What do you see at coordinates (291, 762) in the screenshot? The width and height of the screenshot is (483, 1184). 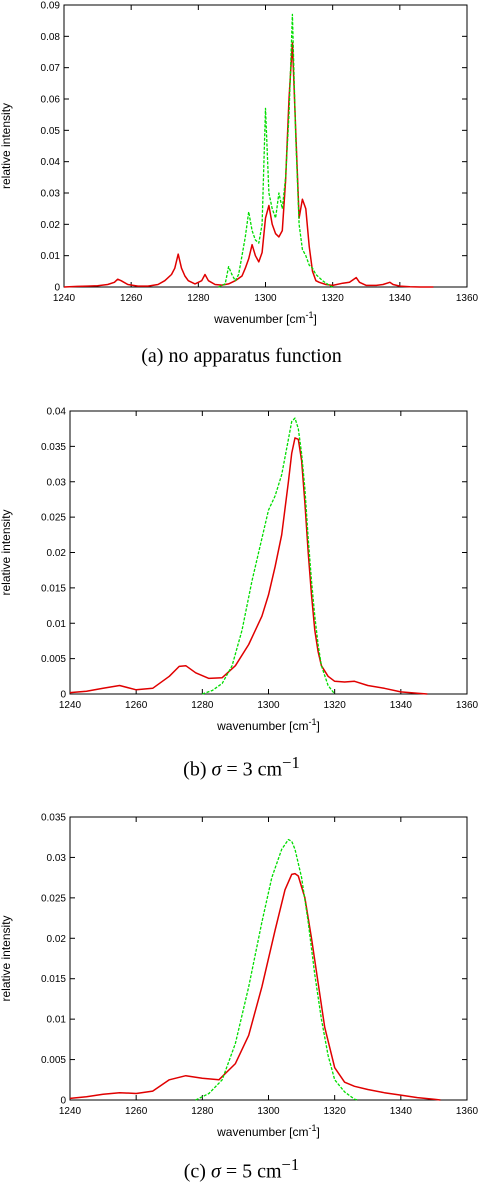 I see `caption-b-exponent: −1` at bounding box center [291, 762].